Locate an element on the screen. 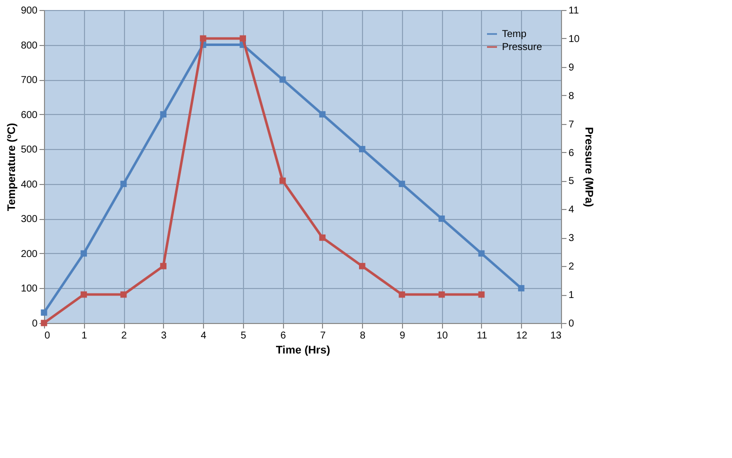  y-tick-label: 100 is located at coordinates (29, 289).